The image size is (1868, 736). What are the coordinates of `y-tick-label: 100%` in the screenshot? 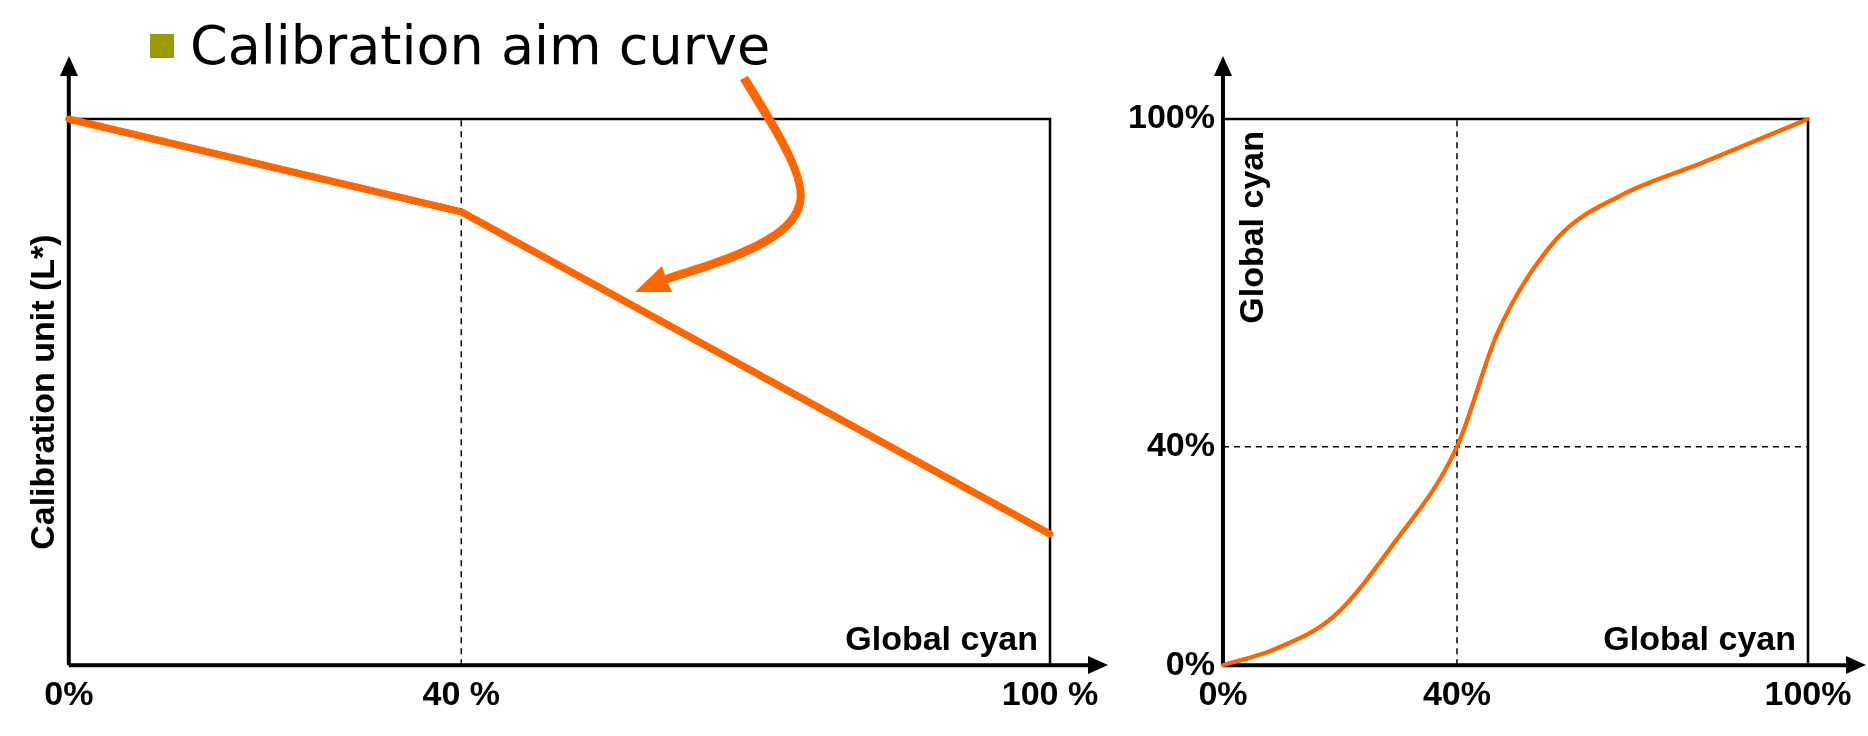 It's located at (1171, 116).